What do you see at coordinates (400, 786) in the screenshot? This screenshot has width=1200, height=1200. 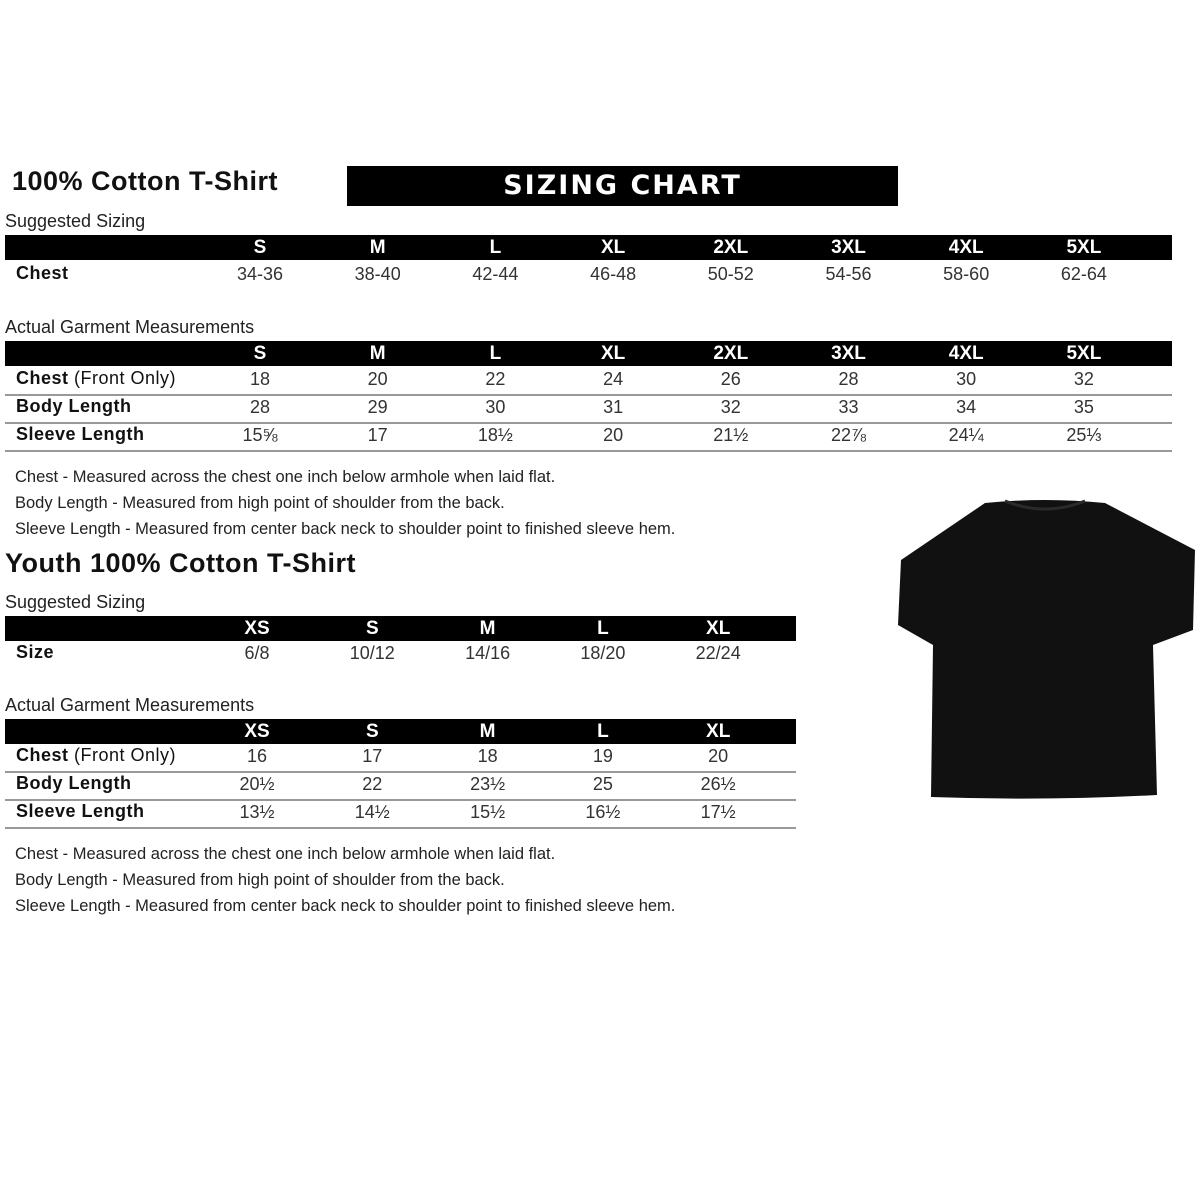 I see `table-row: Body Length 20½ 22 23½ 25 26½` at bounding box center [400, 786].